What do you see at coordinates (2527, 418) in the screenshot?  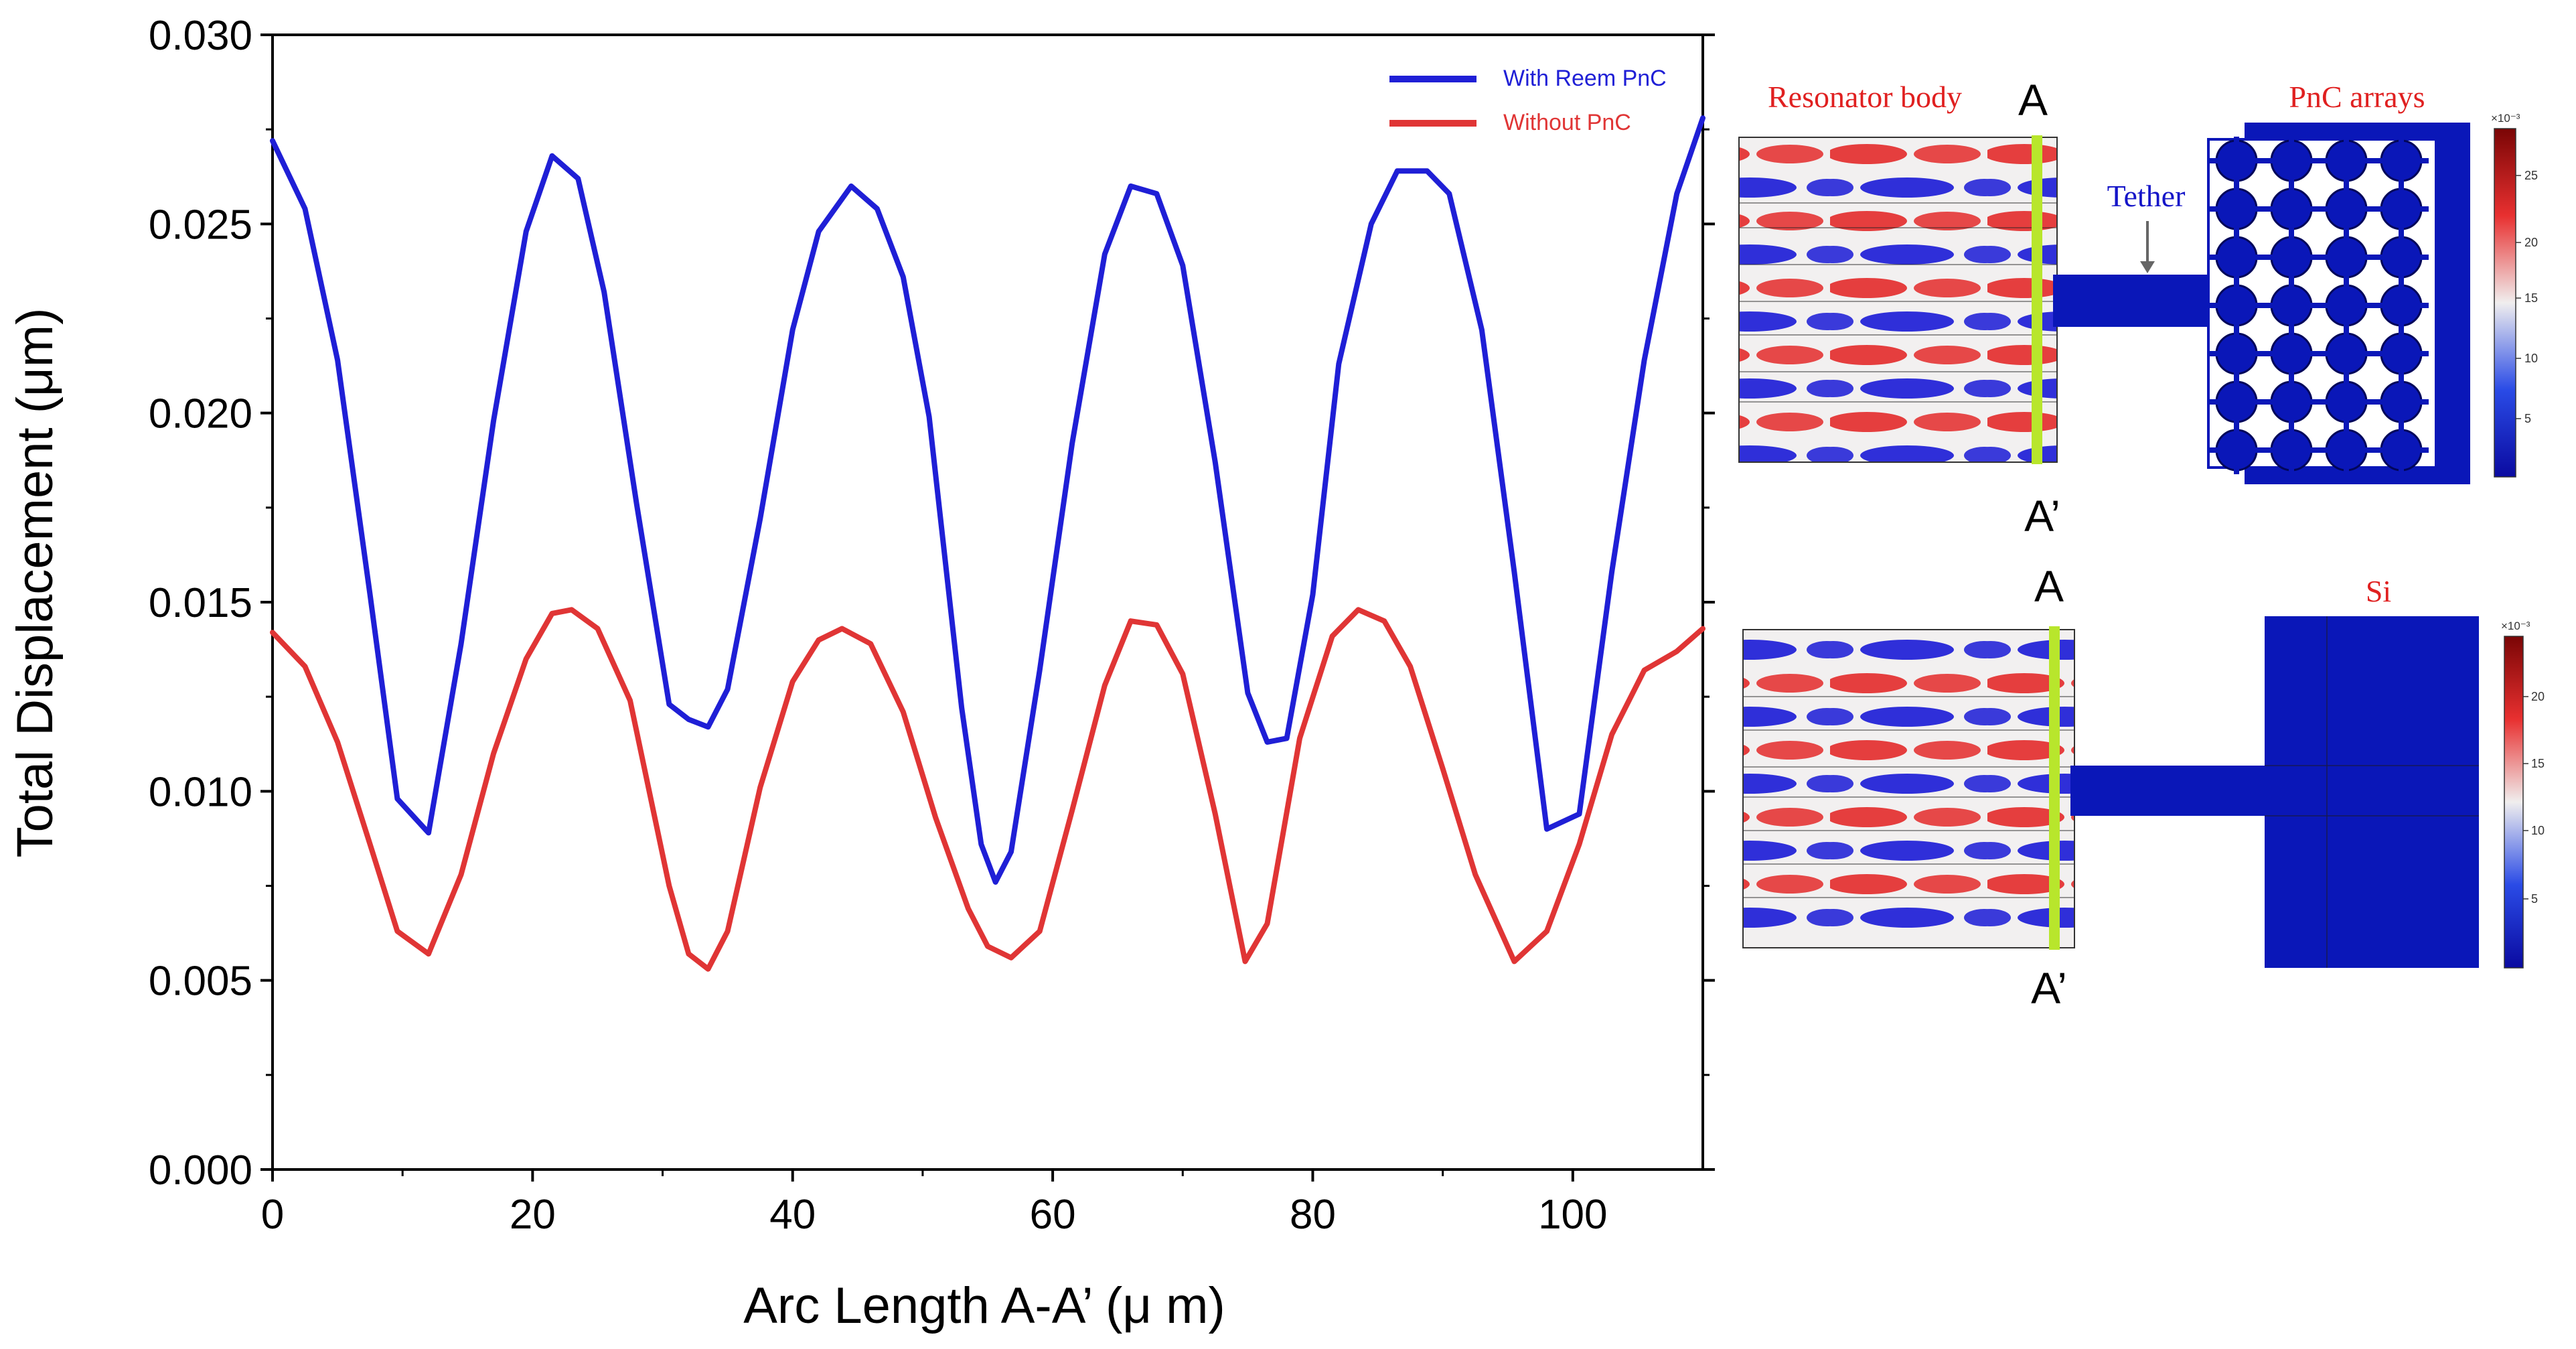 I see `colorbar-top-tick-label: 5` at bounding box center [2527, 418].